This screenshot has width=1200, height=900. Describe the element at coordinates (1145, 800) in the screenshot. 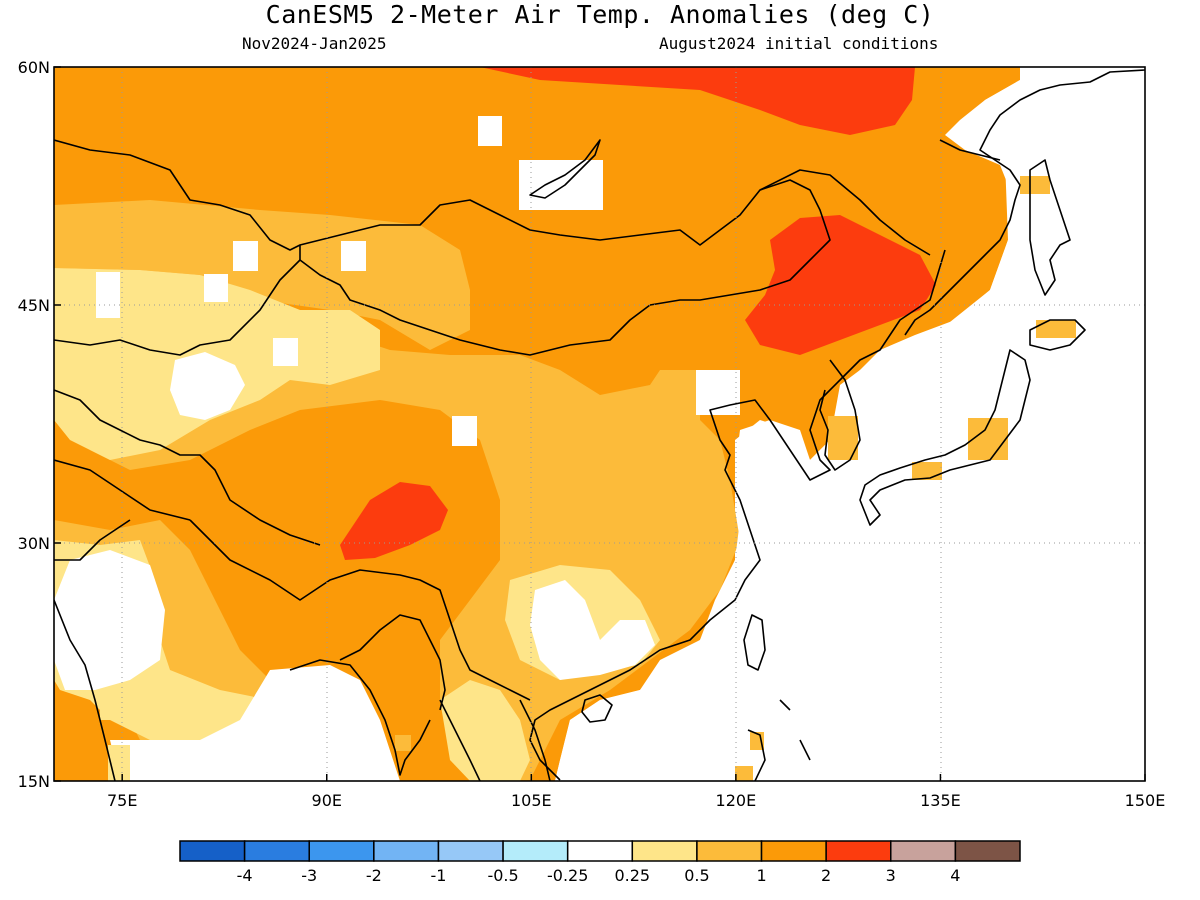

I see `lon-tick-label: 150E` at that location.